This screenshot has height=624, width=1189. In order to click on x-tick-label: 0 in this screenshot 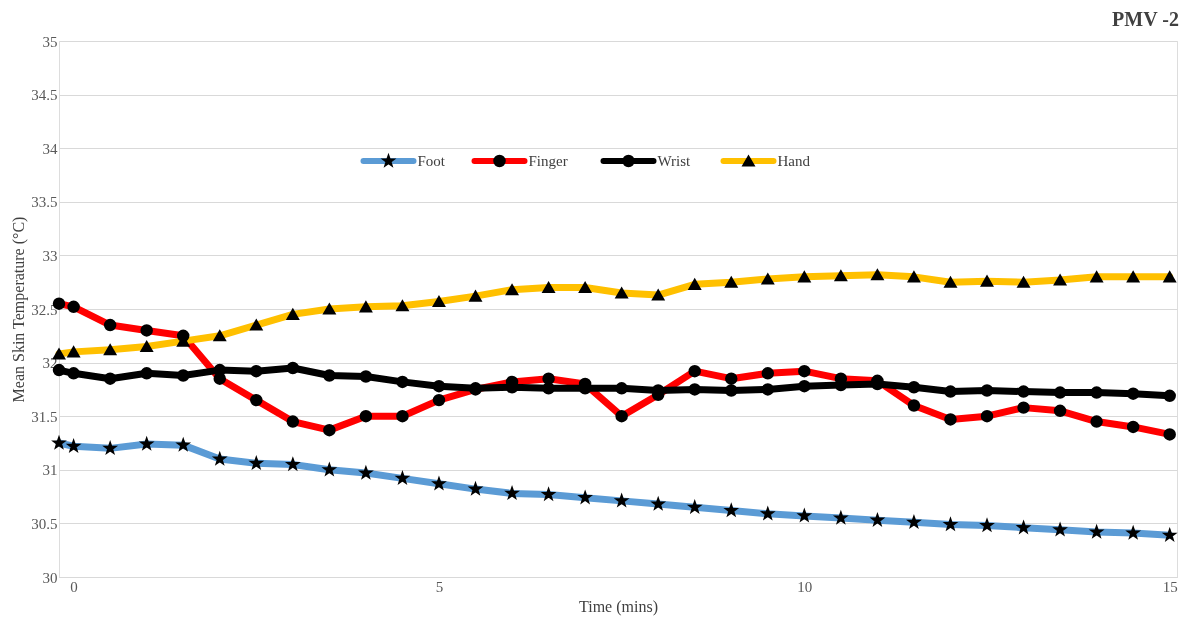, I will do `click(74, 586)`.